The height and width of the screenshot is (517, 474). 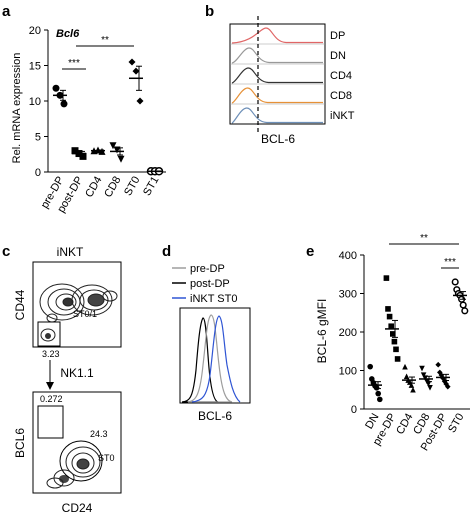 What do you see at coordinates (310, 251) in the screenshot?
I see `panel-e-letter: e` at bounding box center [310, 251].